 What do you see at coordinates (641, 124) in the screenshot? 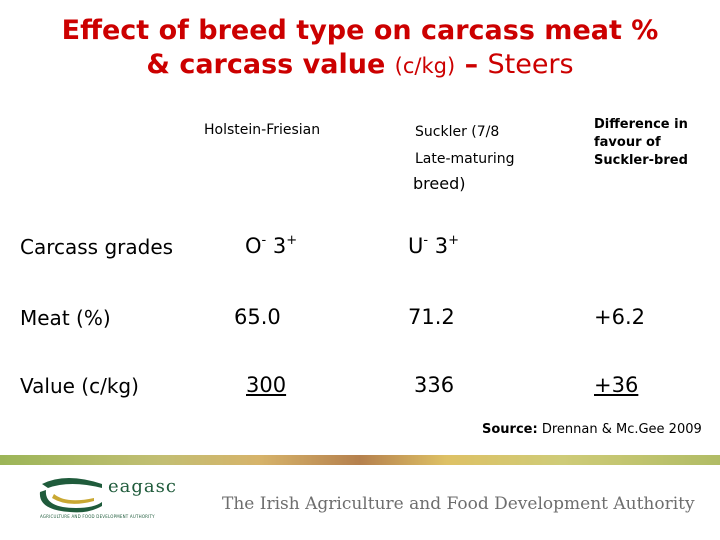
I see `header-diff-line-1: Difference in` at bounding box center [641, 124].